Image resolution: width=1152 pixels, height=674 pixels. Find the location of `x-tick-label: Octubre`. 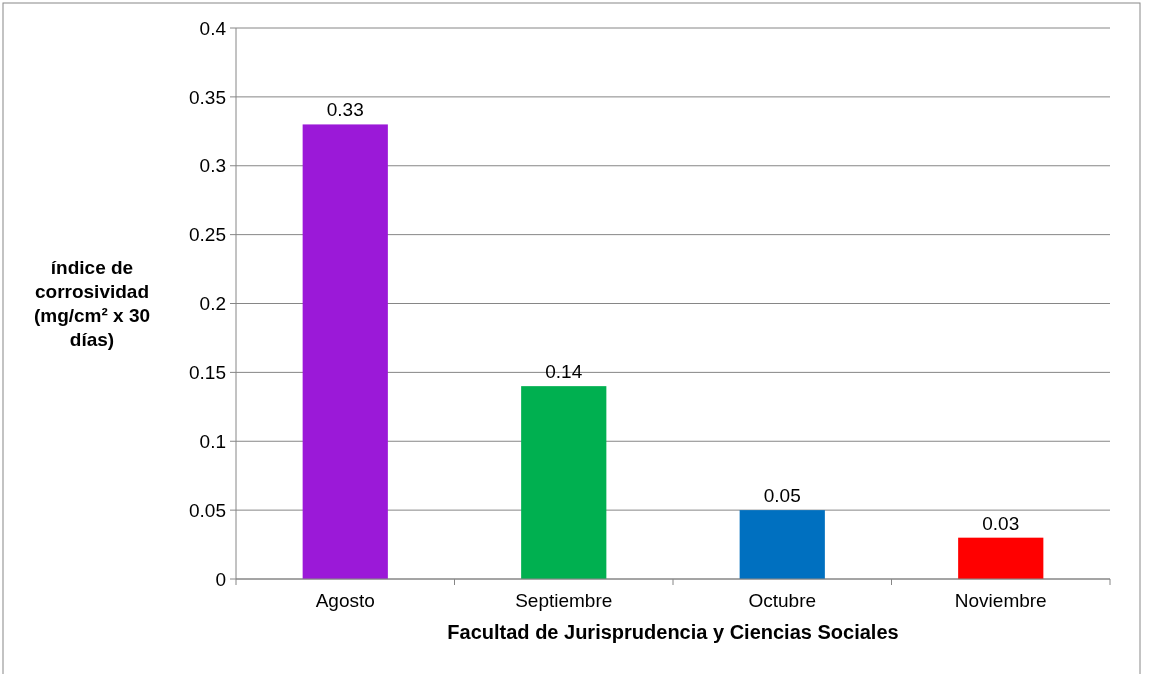

x-tick-label: Octubre is located at coordinates (782, 600).